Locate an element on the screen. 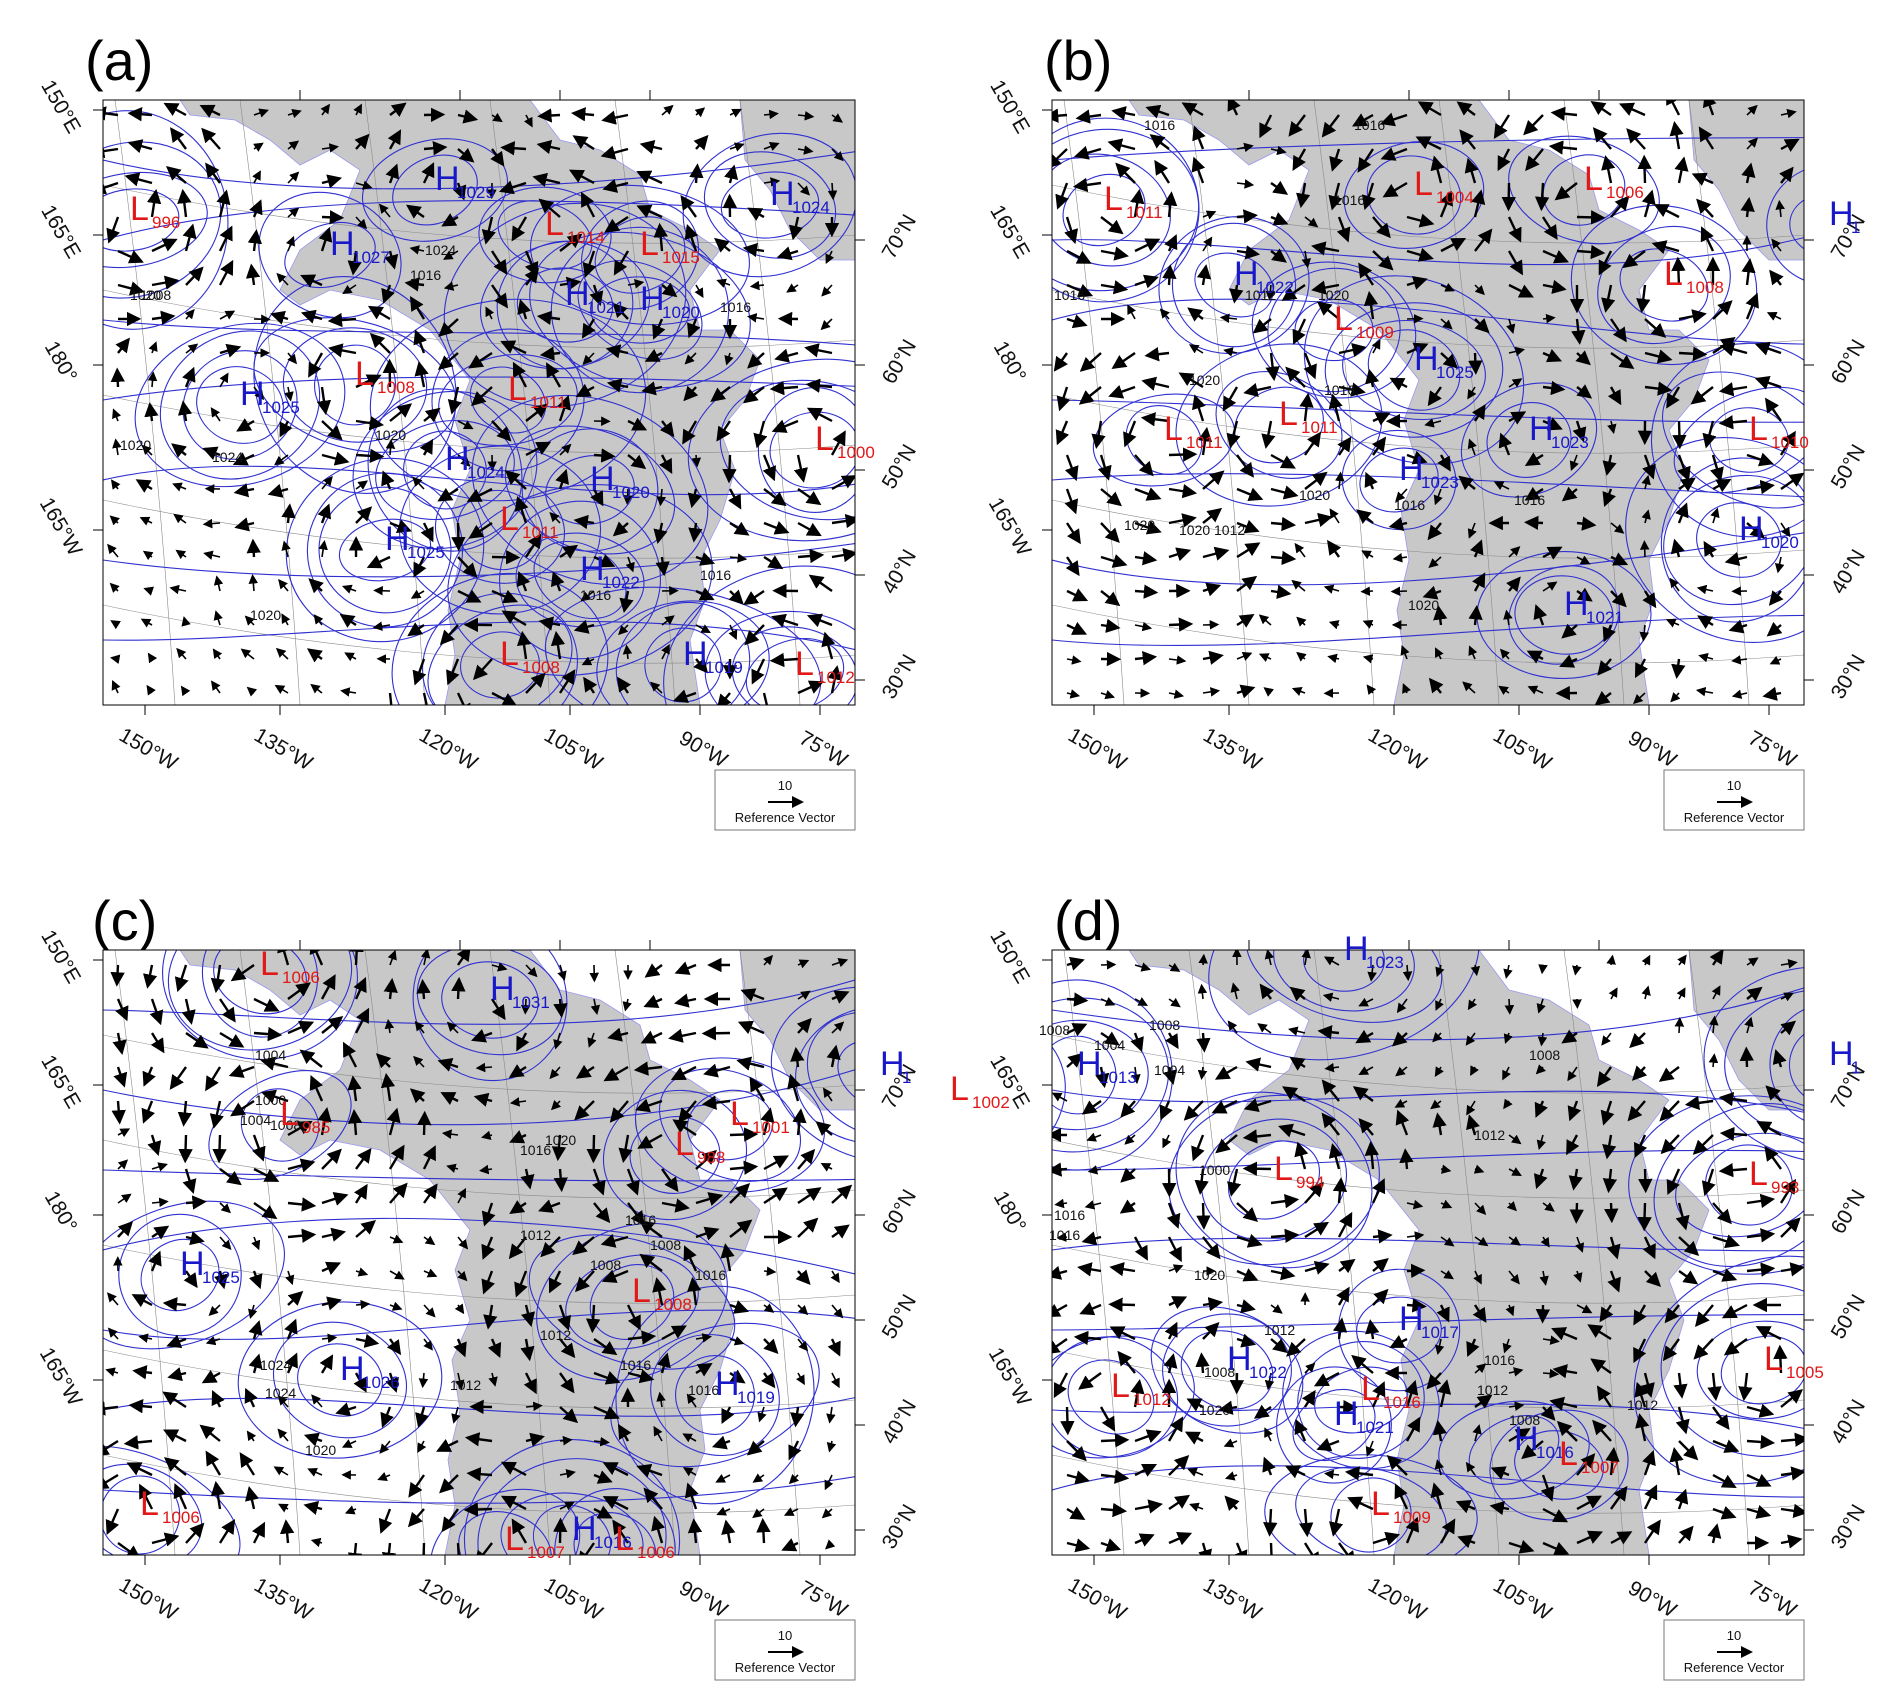  pressure-value: 994 is located at coordinates (1310, 1182).